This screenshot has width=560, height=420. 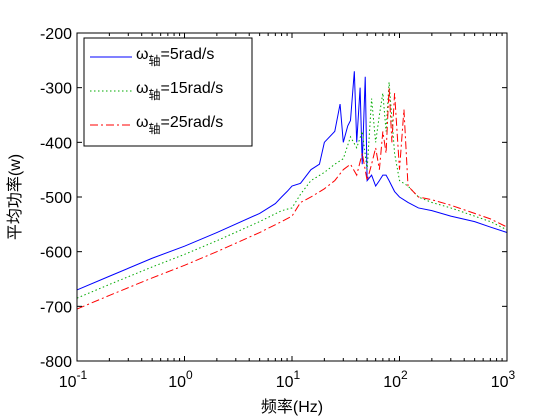 What do you see at coordinates (56, 143) in the screenshot?
I see `y-tick-label: -400` at bounding box center [56, 143].